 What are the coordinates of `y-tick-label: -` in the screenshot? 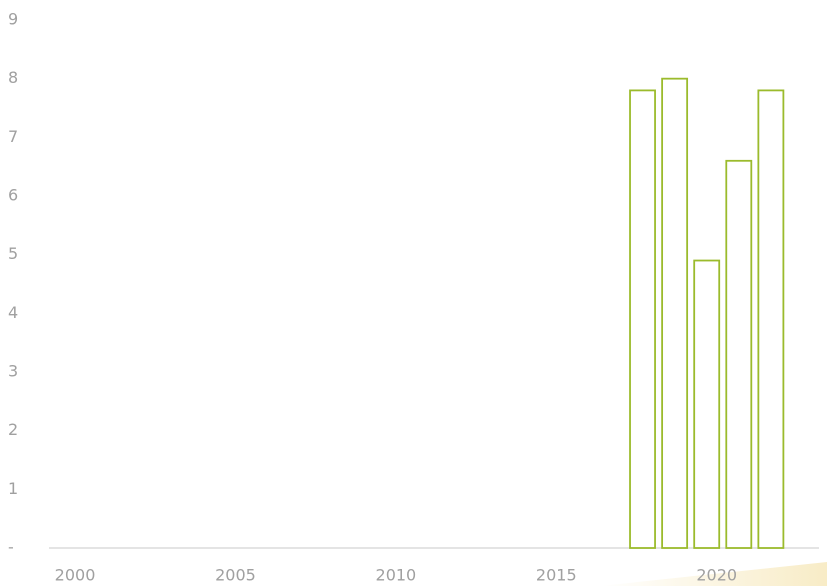 It's located at (11, 547).